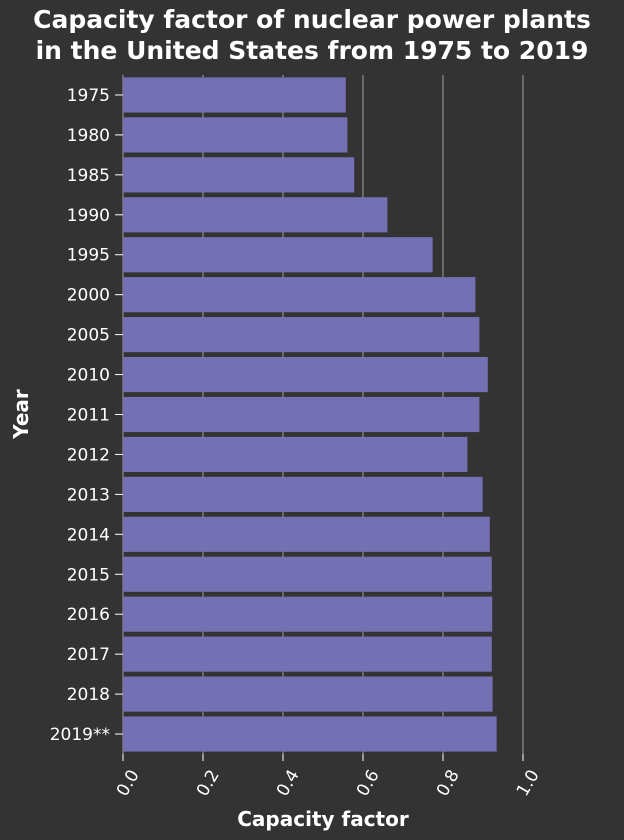 The height and width of the screenshot is (840, 624). I want to click on y-tick-label: 1995, so click(88, 256).